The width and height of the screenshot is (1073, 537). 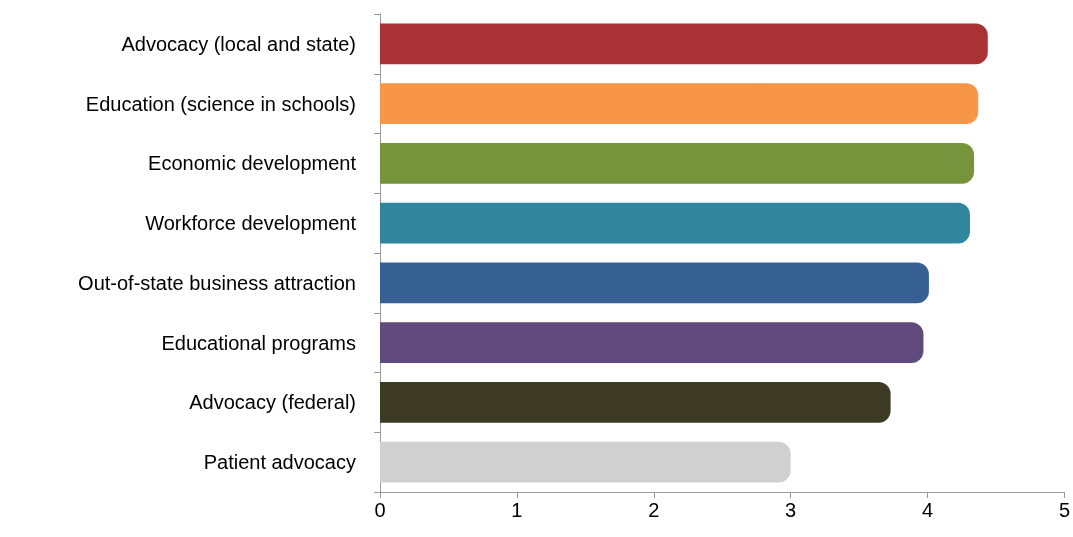 What do you see at coordinates (217, 282) in the screenshot?
I see `y-tick-label: Out-of-state business attraction` at bounding box center [217, 282].